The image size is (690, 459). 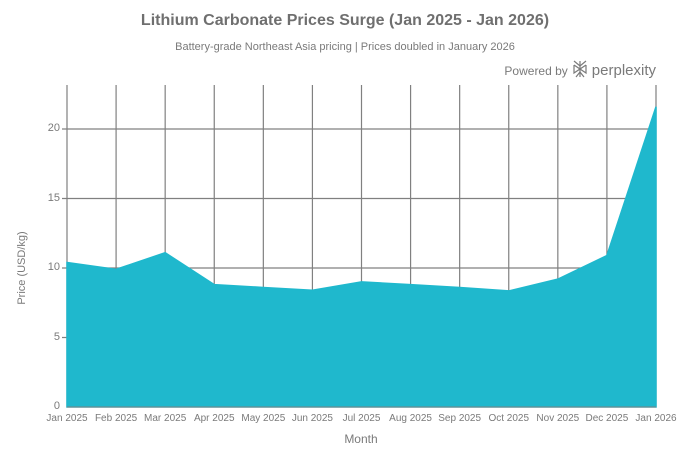 What do you see at coordinates (558, 418) in the screenshot?
I see `x-tick-label: Nov 2025` at bounding box center [558, 418].